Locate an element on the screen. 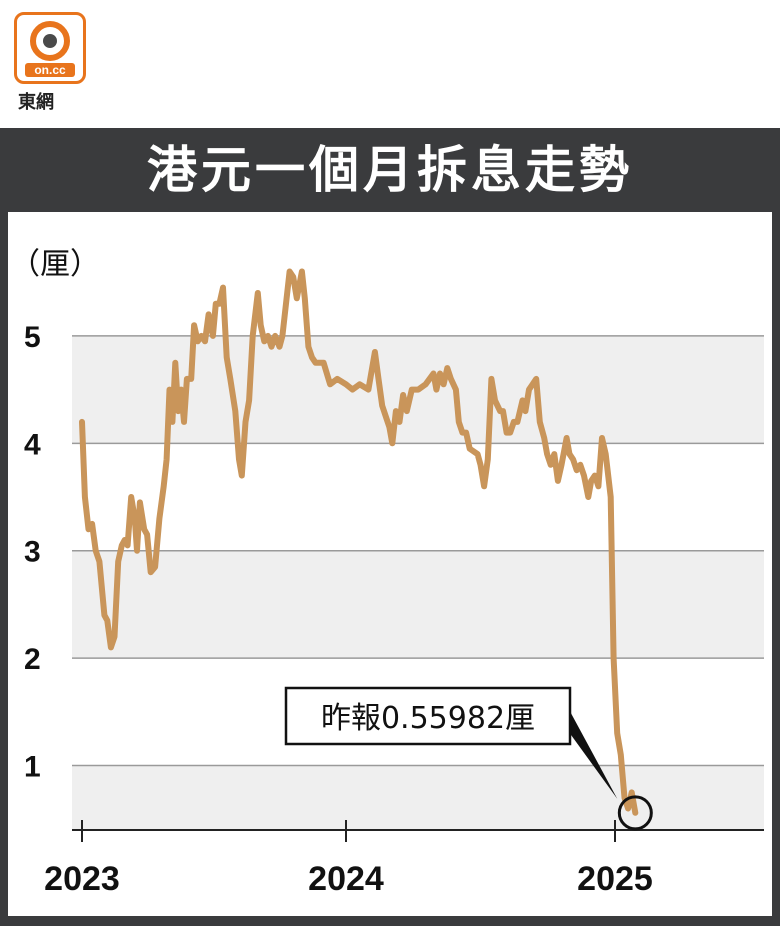 Image resolution: width=780 pixels, height=926 pixels. logo-brand-text: on.cc is located at coordinates (50, 70).